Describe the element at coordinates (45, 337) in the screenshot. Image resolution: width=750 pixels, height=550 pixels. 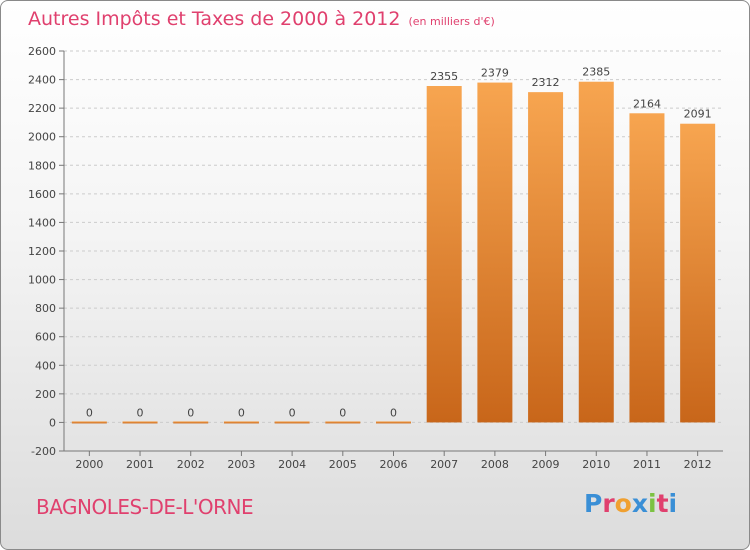
I see `y-tick-label: 600` at that location.